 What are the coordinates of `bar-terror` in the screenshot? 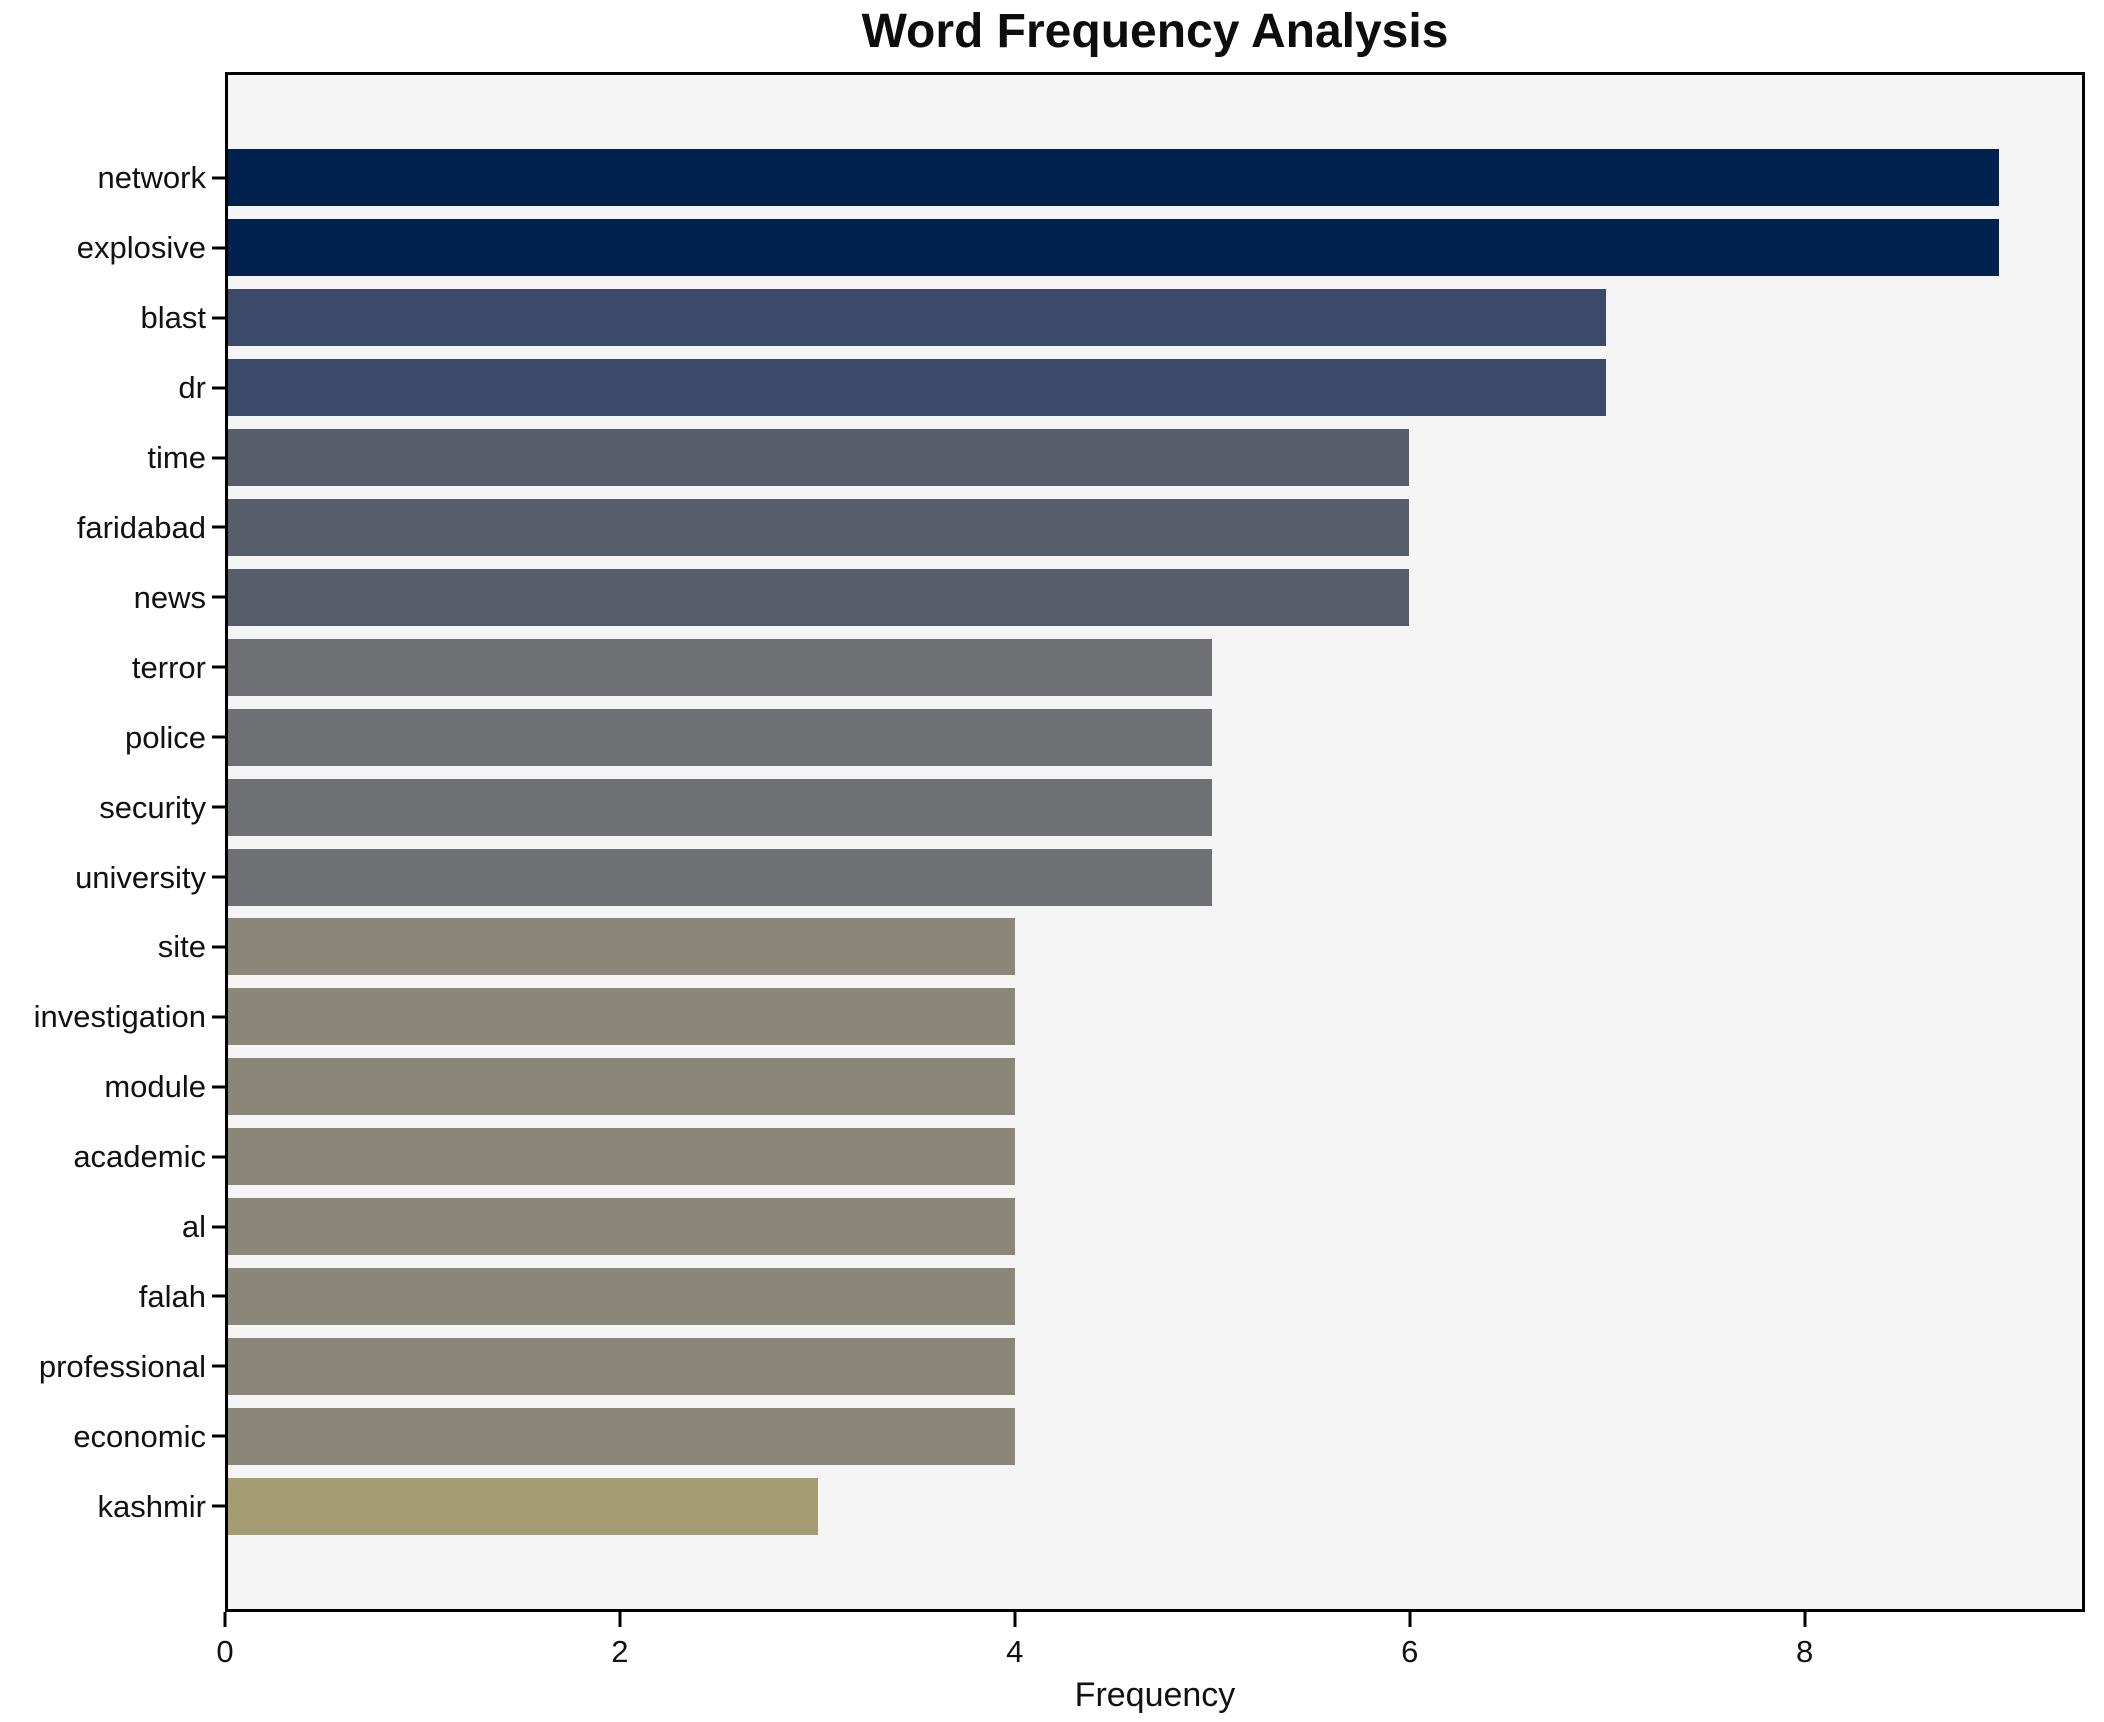 It's located at (720, 667).